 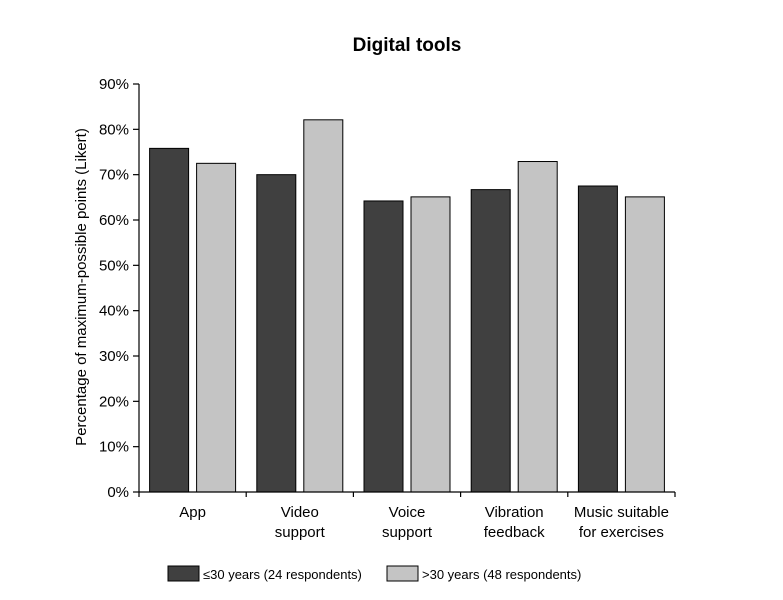 What do you see at coordinates (118, 492) in the screenshot?
I see `y-tick-label: 0%` at bounding box center [118, 492].